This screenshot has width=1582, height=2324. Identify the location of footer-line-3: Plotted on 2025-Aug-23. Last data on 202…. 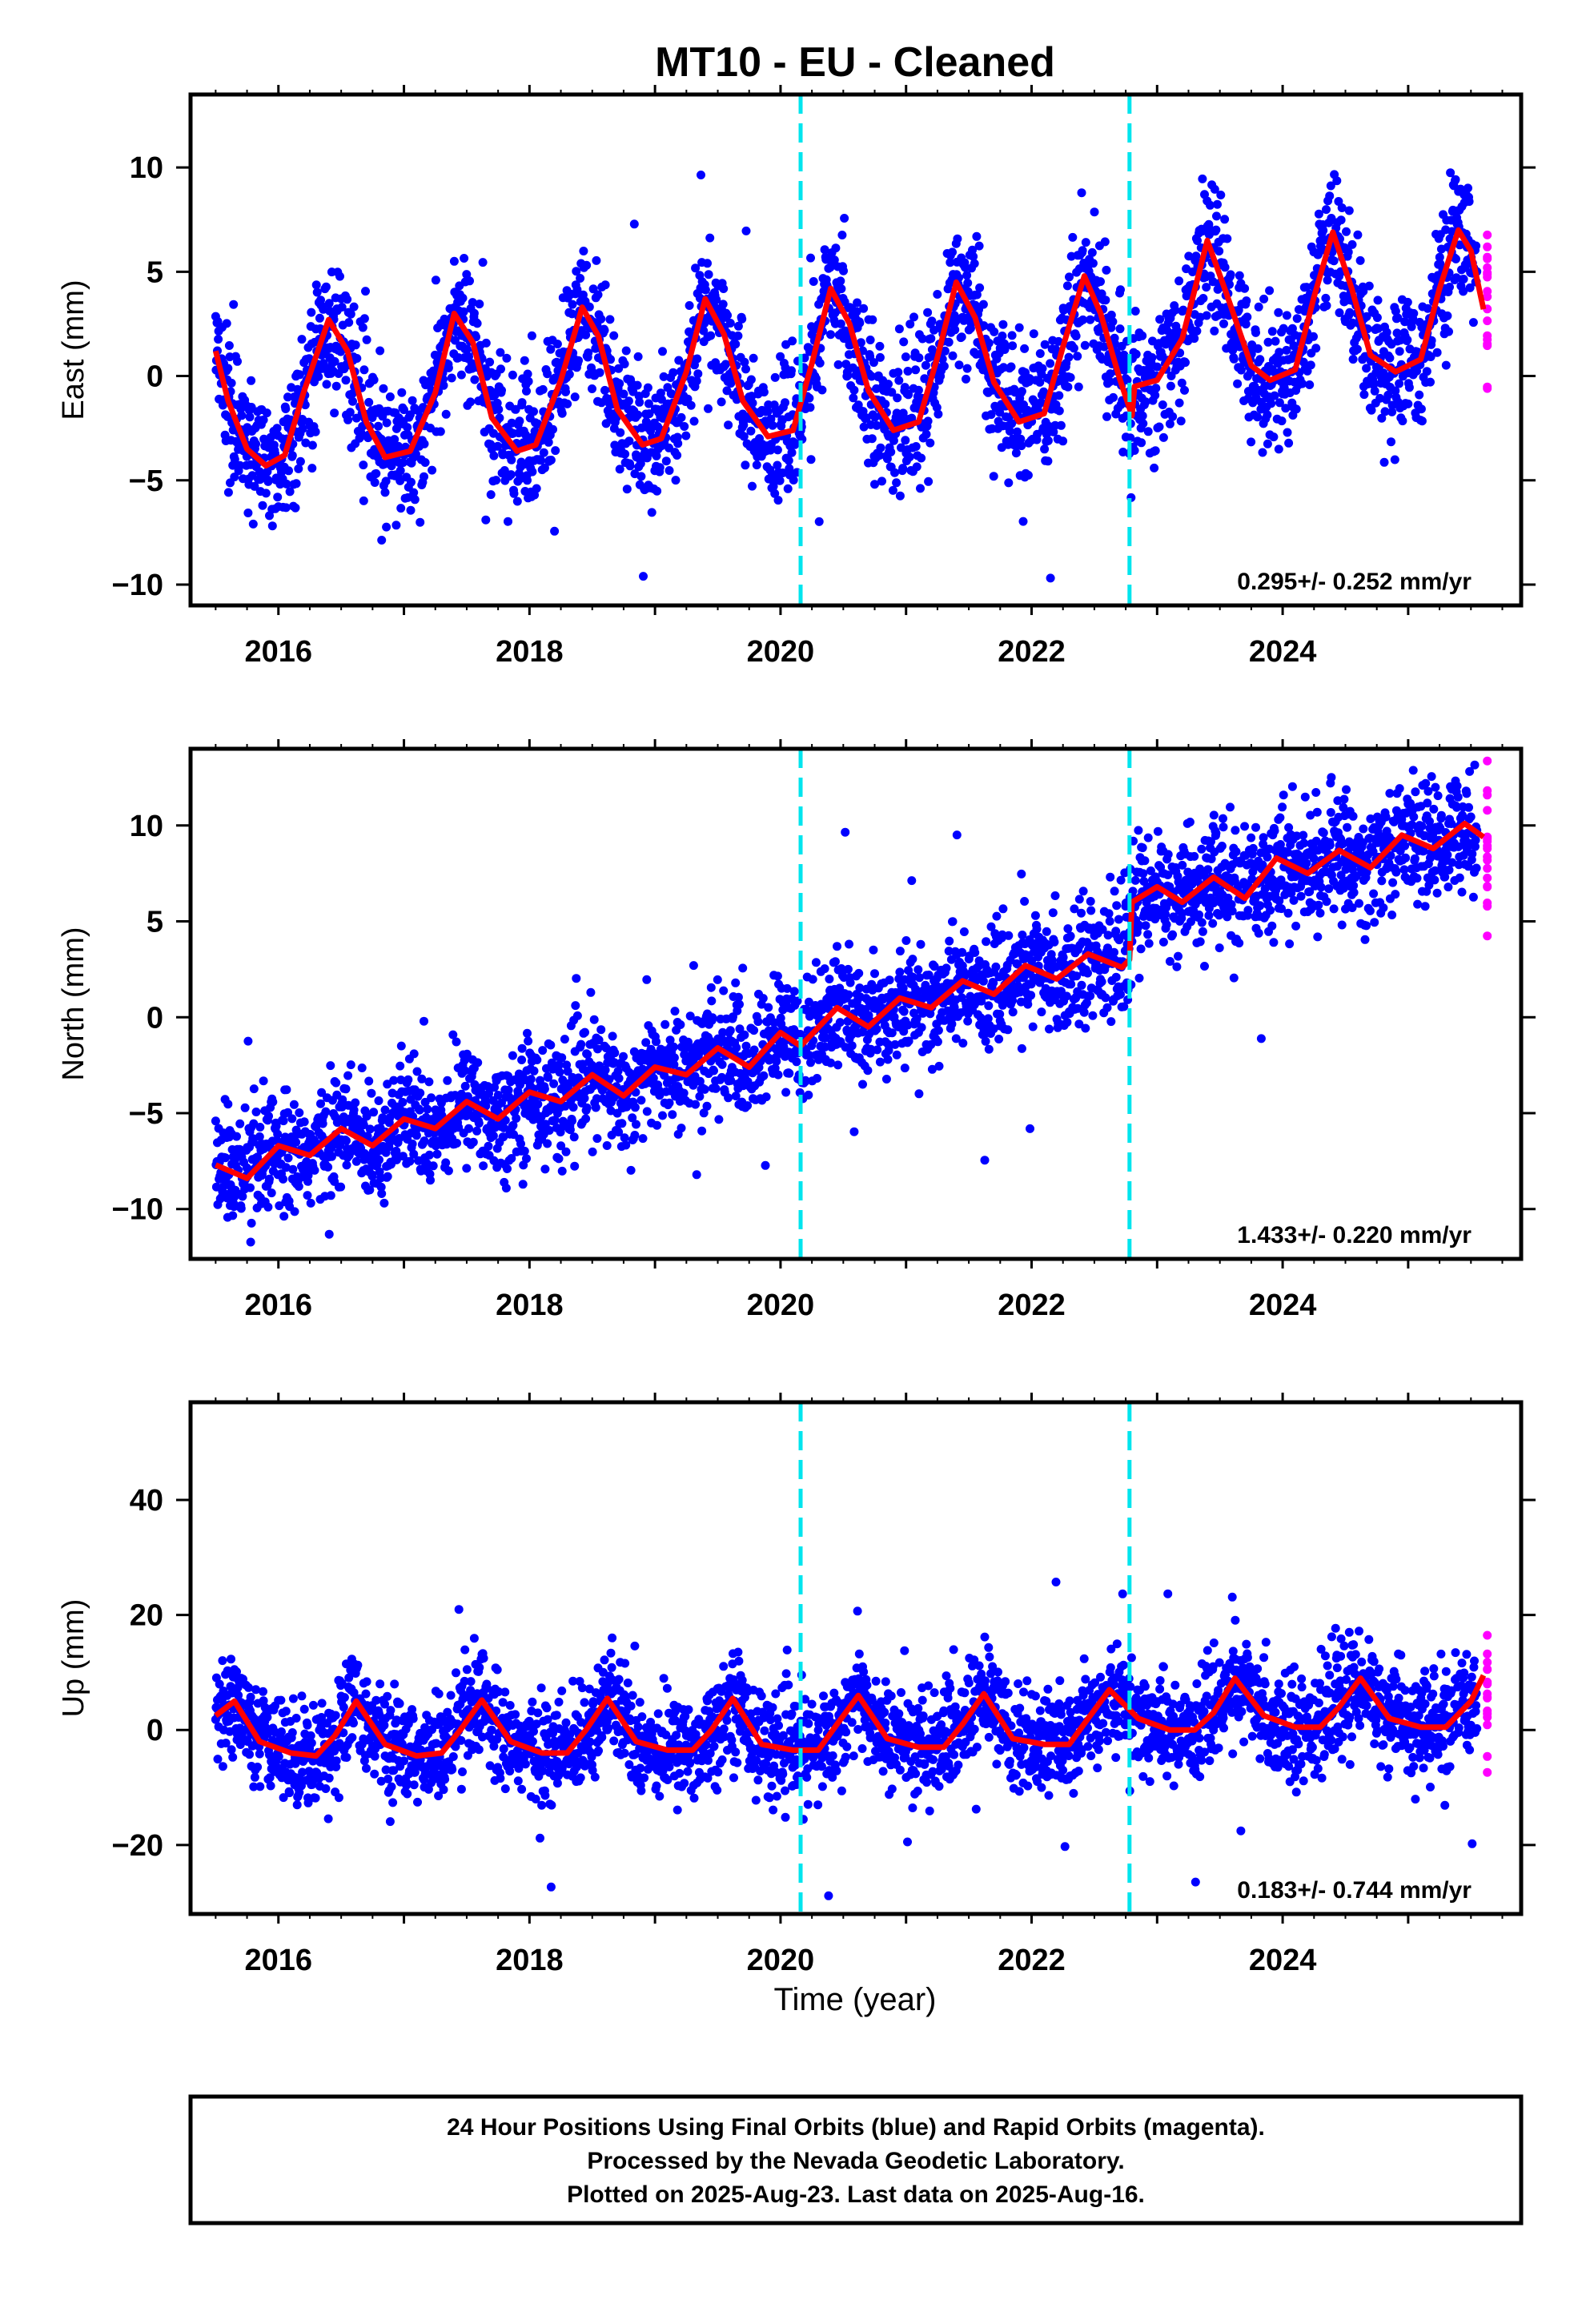
(856, 2194).